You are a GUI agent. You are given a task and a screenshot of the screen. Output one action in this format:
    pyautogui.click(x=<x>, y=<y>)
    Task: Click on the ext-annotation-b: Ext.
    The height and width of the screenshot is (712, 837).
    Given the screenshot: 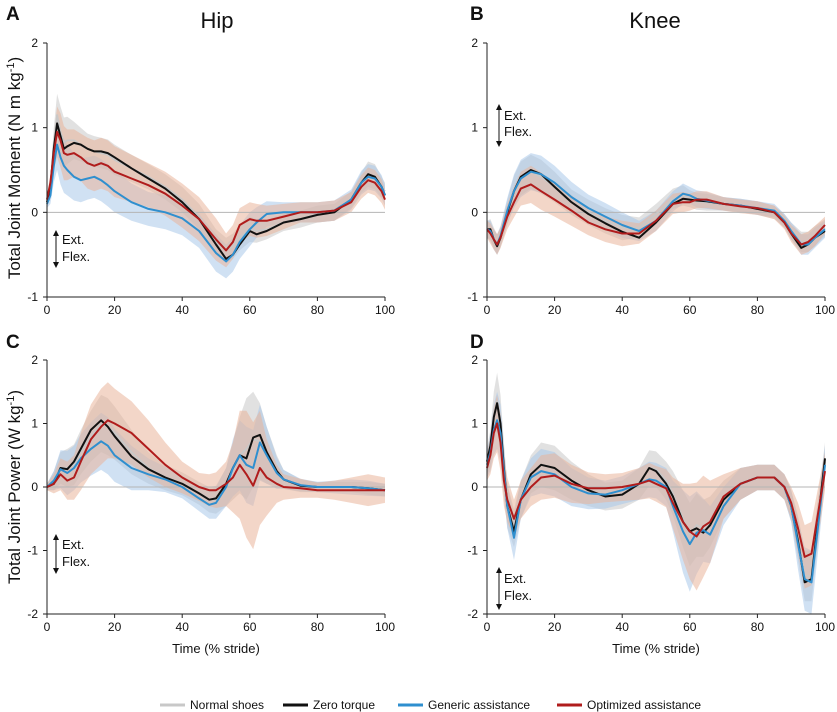 What is the action you would take?
    pyautogui.click(x=515, y=115)
    